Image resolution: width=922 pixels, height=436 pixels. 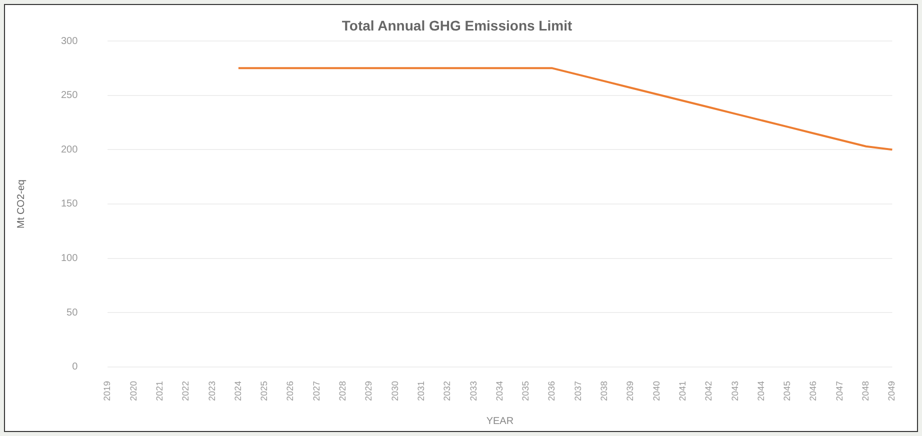 I want to click on x-tick-label: 2022, so click(x=185, y=391).